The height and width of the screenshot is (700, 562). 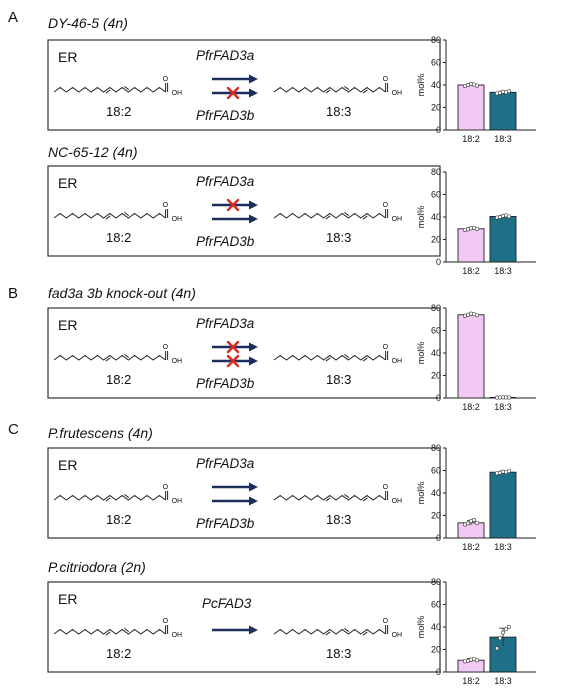 What do you see at coordinates (253, 630) in the screenshot?
I see `arrow-head` at bounding box center [253, 630].